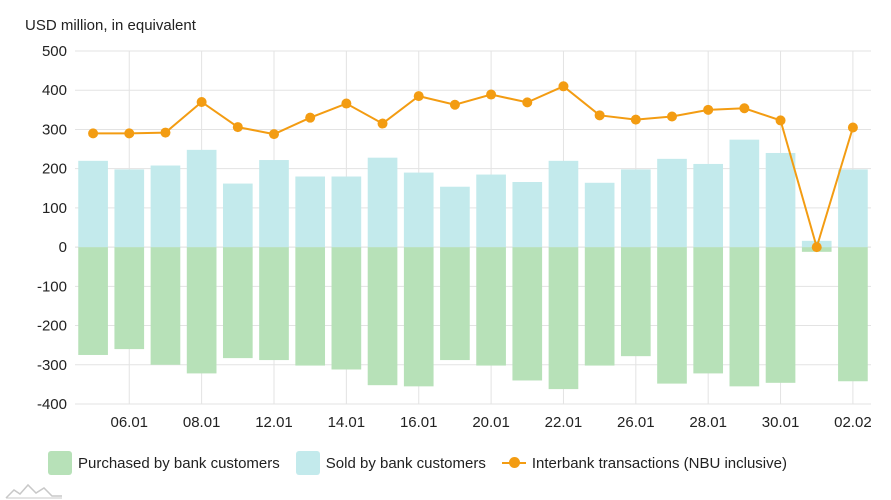 This screenshot has height=500, width=891. I want to click on x-tick-label: 28.01, so click(708, 422).